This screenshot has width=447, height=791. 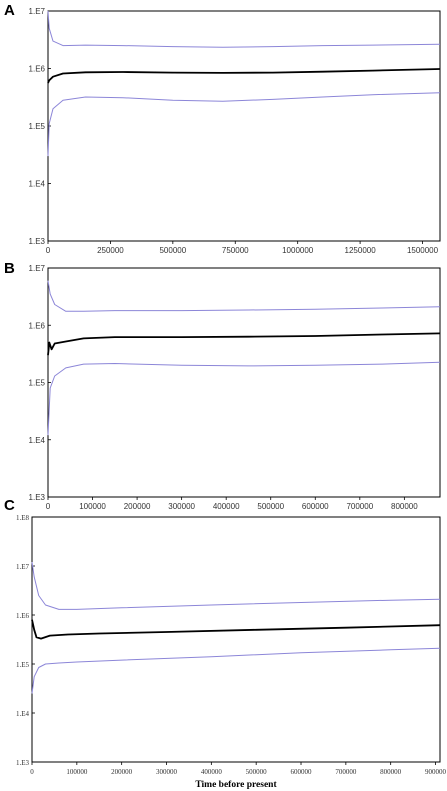 I want to click on y-tick-label: 1.E8, so click(x=23, y=518).